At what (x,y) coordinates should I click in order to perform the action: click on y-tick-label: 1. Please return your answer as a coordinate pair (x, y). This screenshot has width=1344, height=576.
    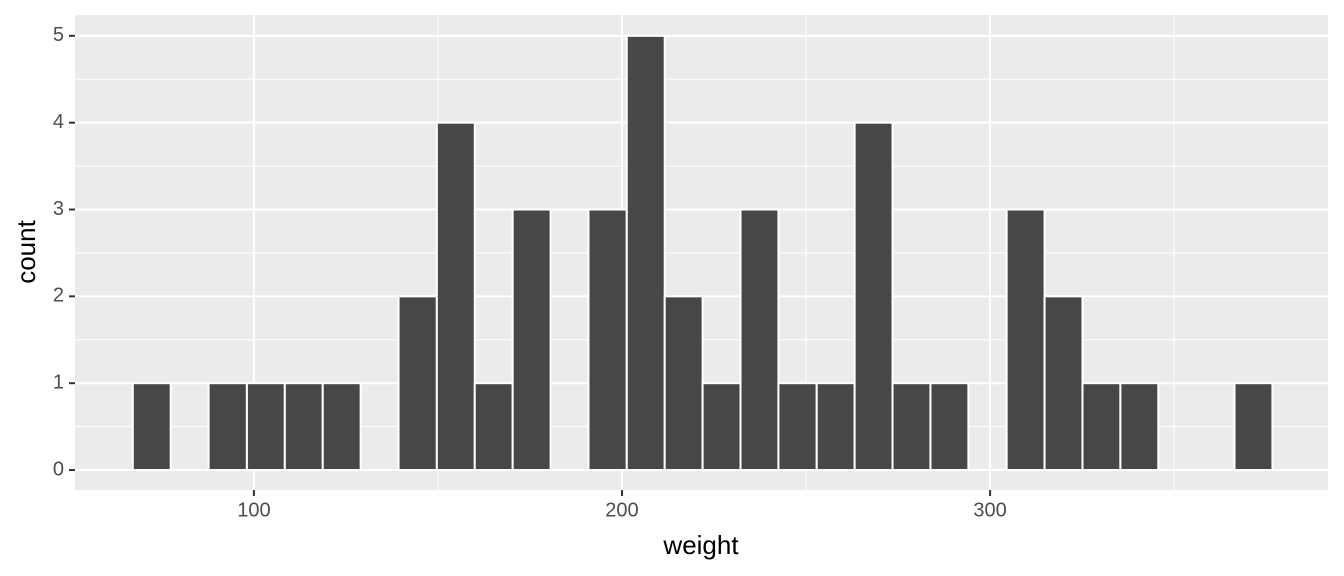
    Looking at the image, I should click on (58, 382).